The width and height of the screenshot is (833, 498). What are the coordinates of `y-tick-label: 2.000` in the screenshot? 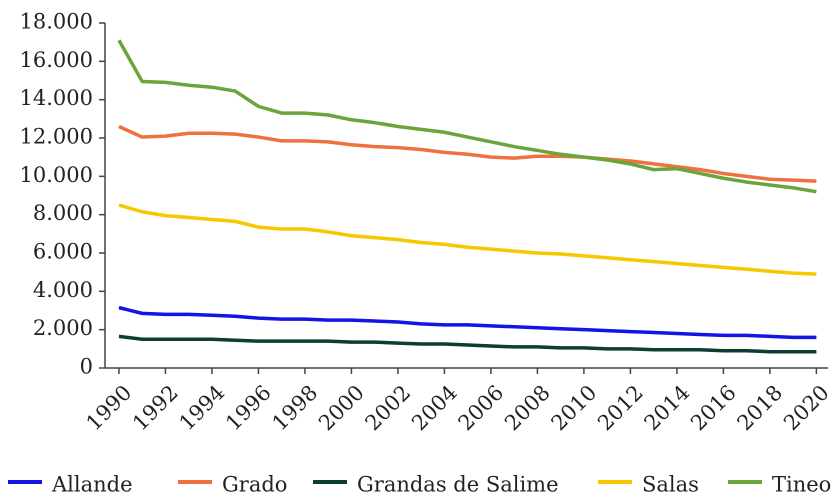 It's located at (63, 328).